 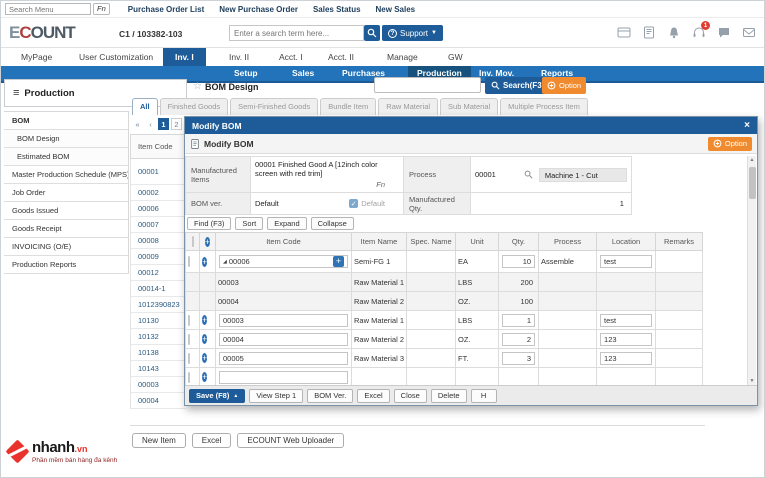 I want to click on item-tab-raw-material: Raw Material, so click(x=408, y=106).